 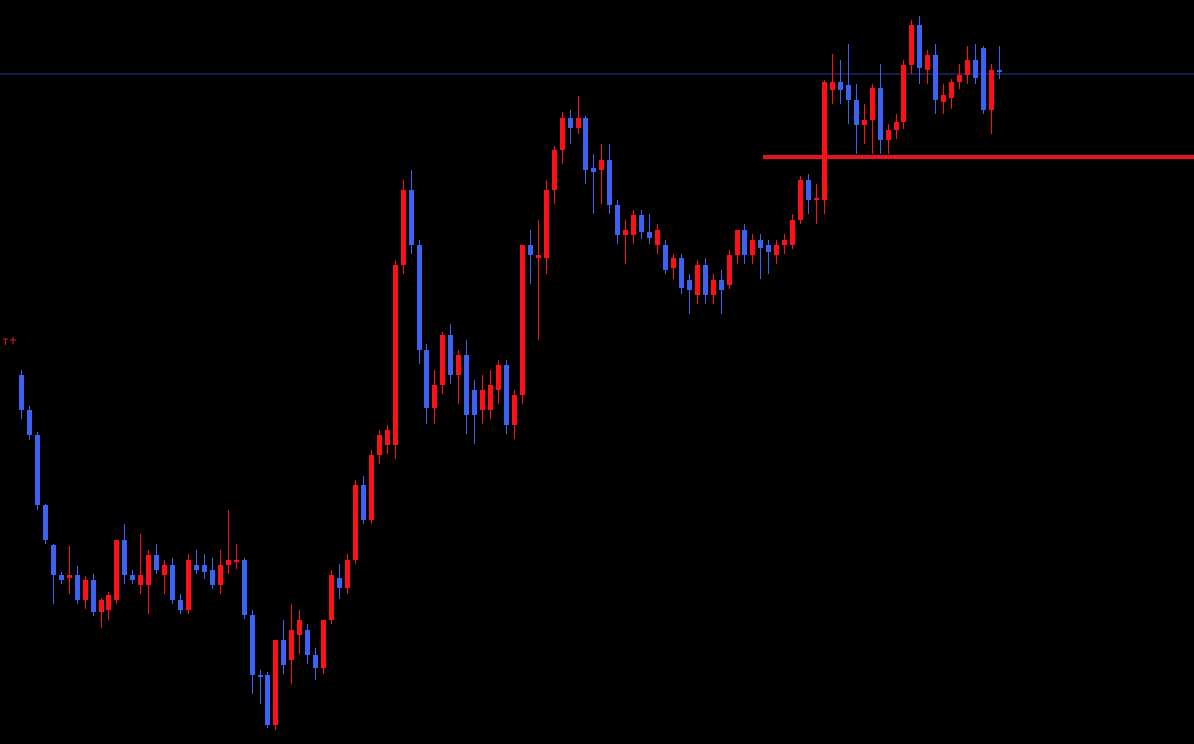 I want to click on indicator-marker, so click(x=9, y=341).